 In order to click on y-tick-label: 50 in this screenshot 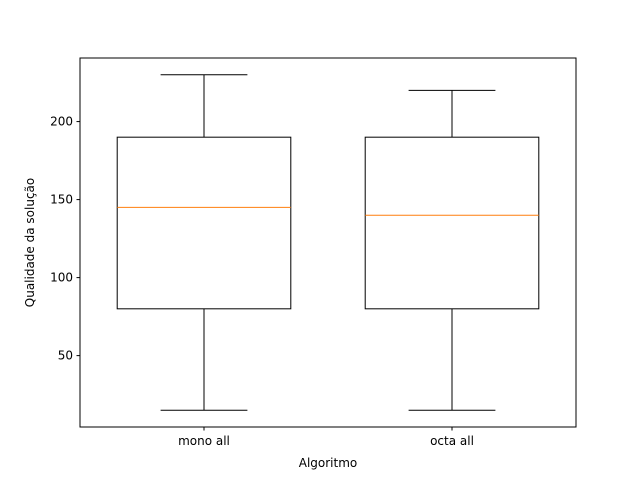, I will do `click(65, 356)`.